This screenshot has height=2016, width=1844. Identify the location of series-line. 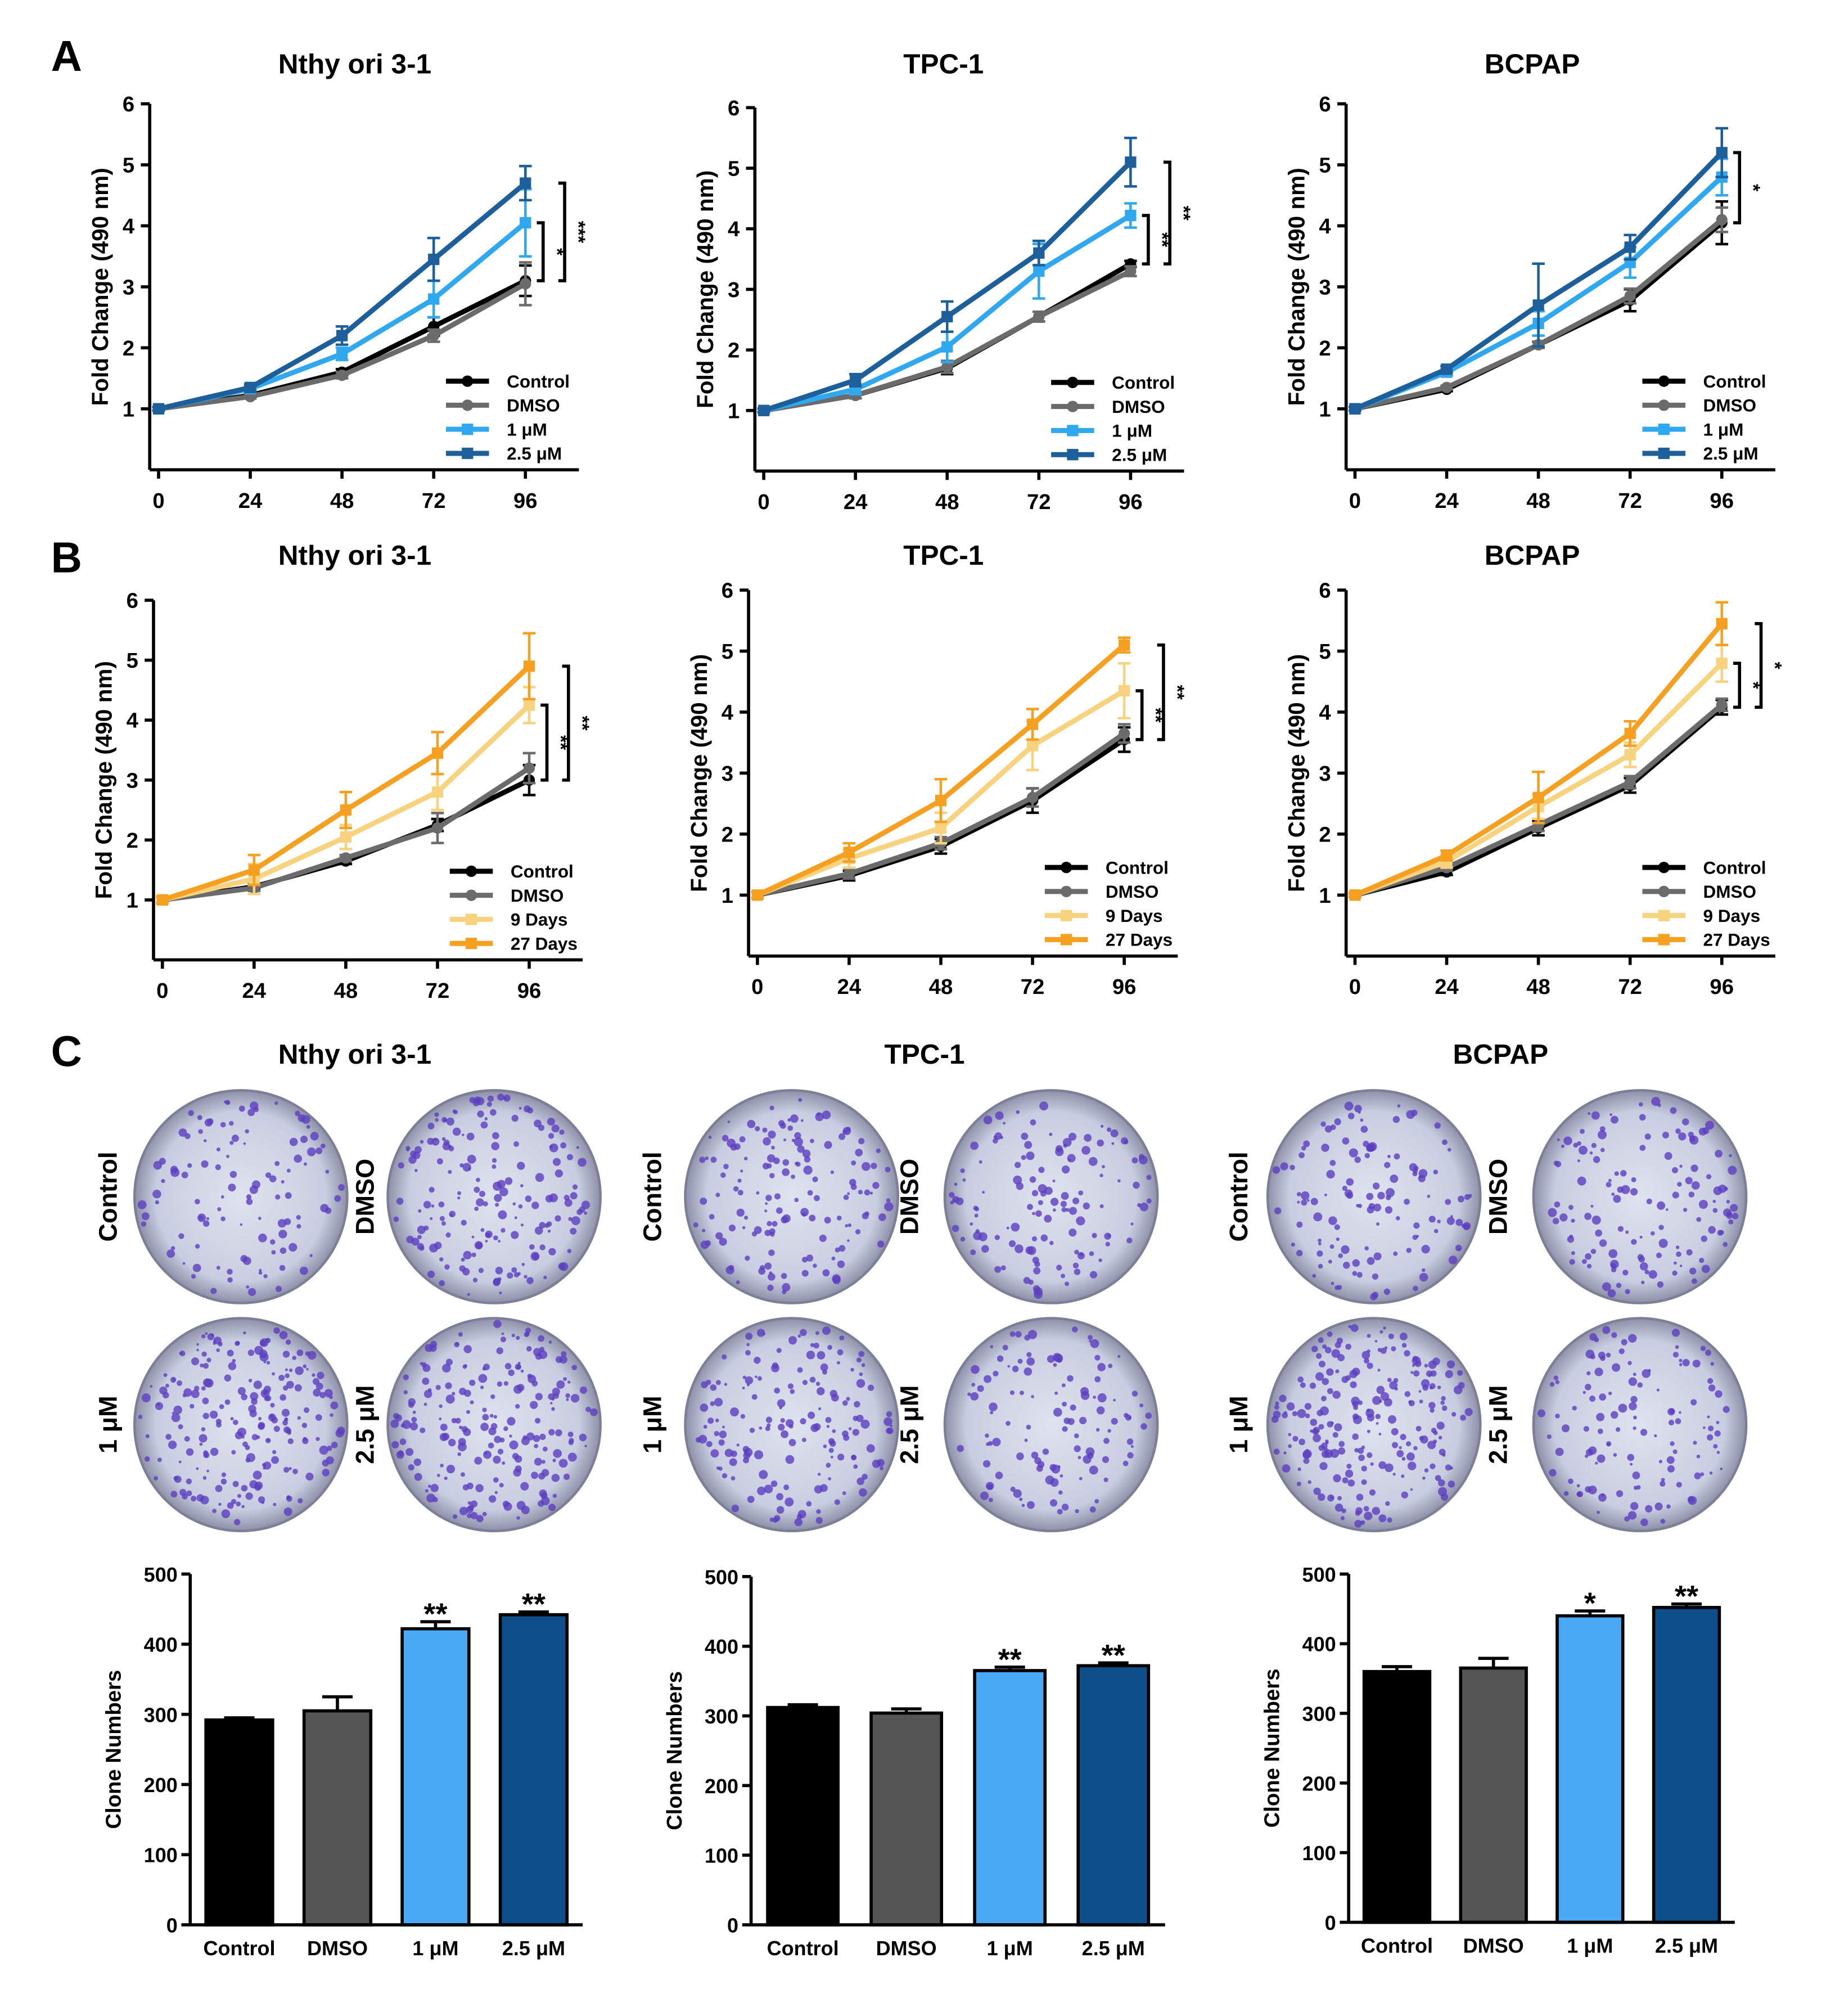
(1539, 760).